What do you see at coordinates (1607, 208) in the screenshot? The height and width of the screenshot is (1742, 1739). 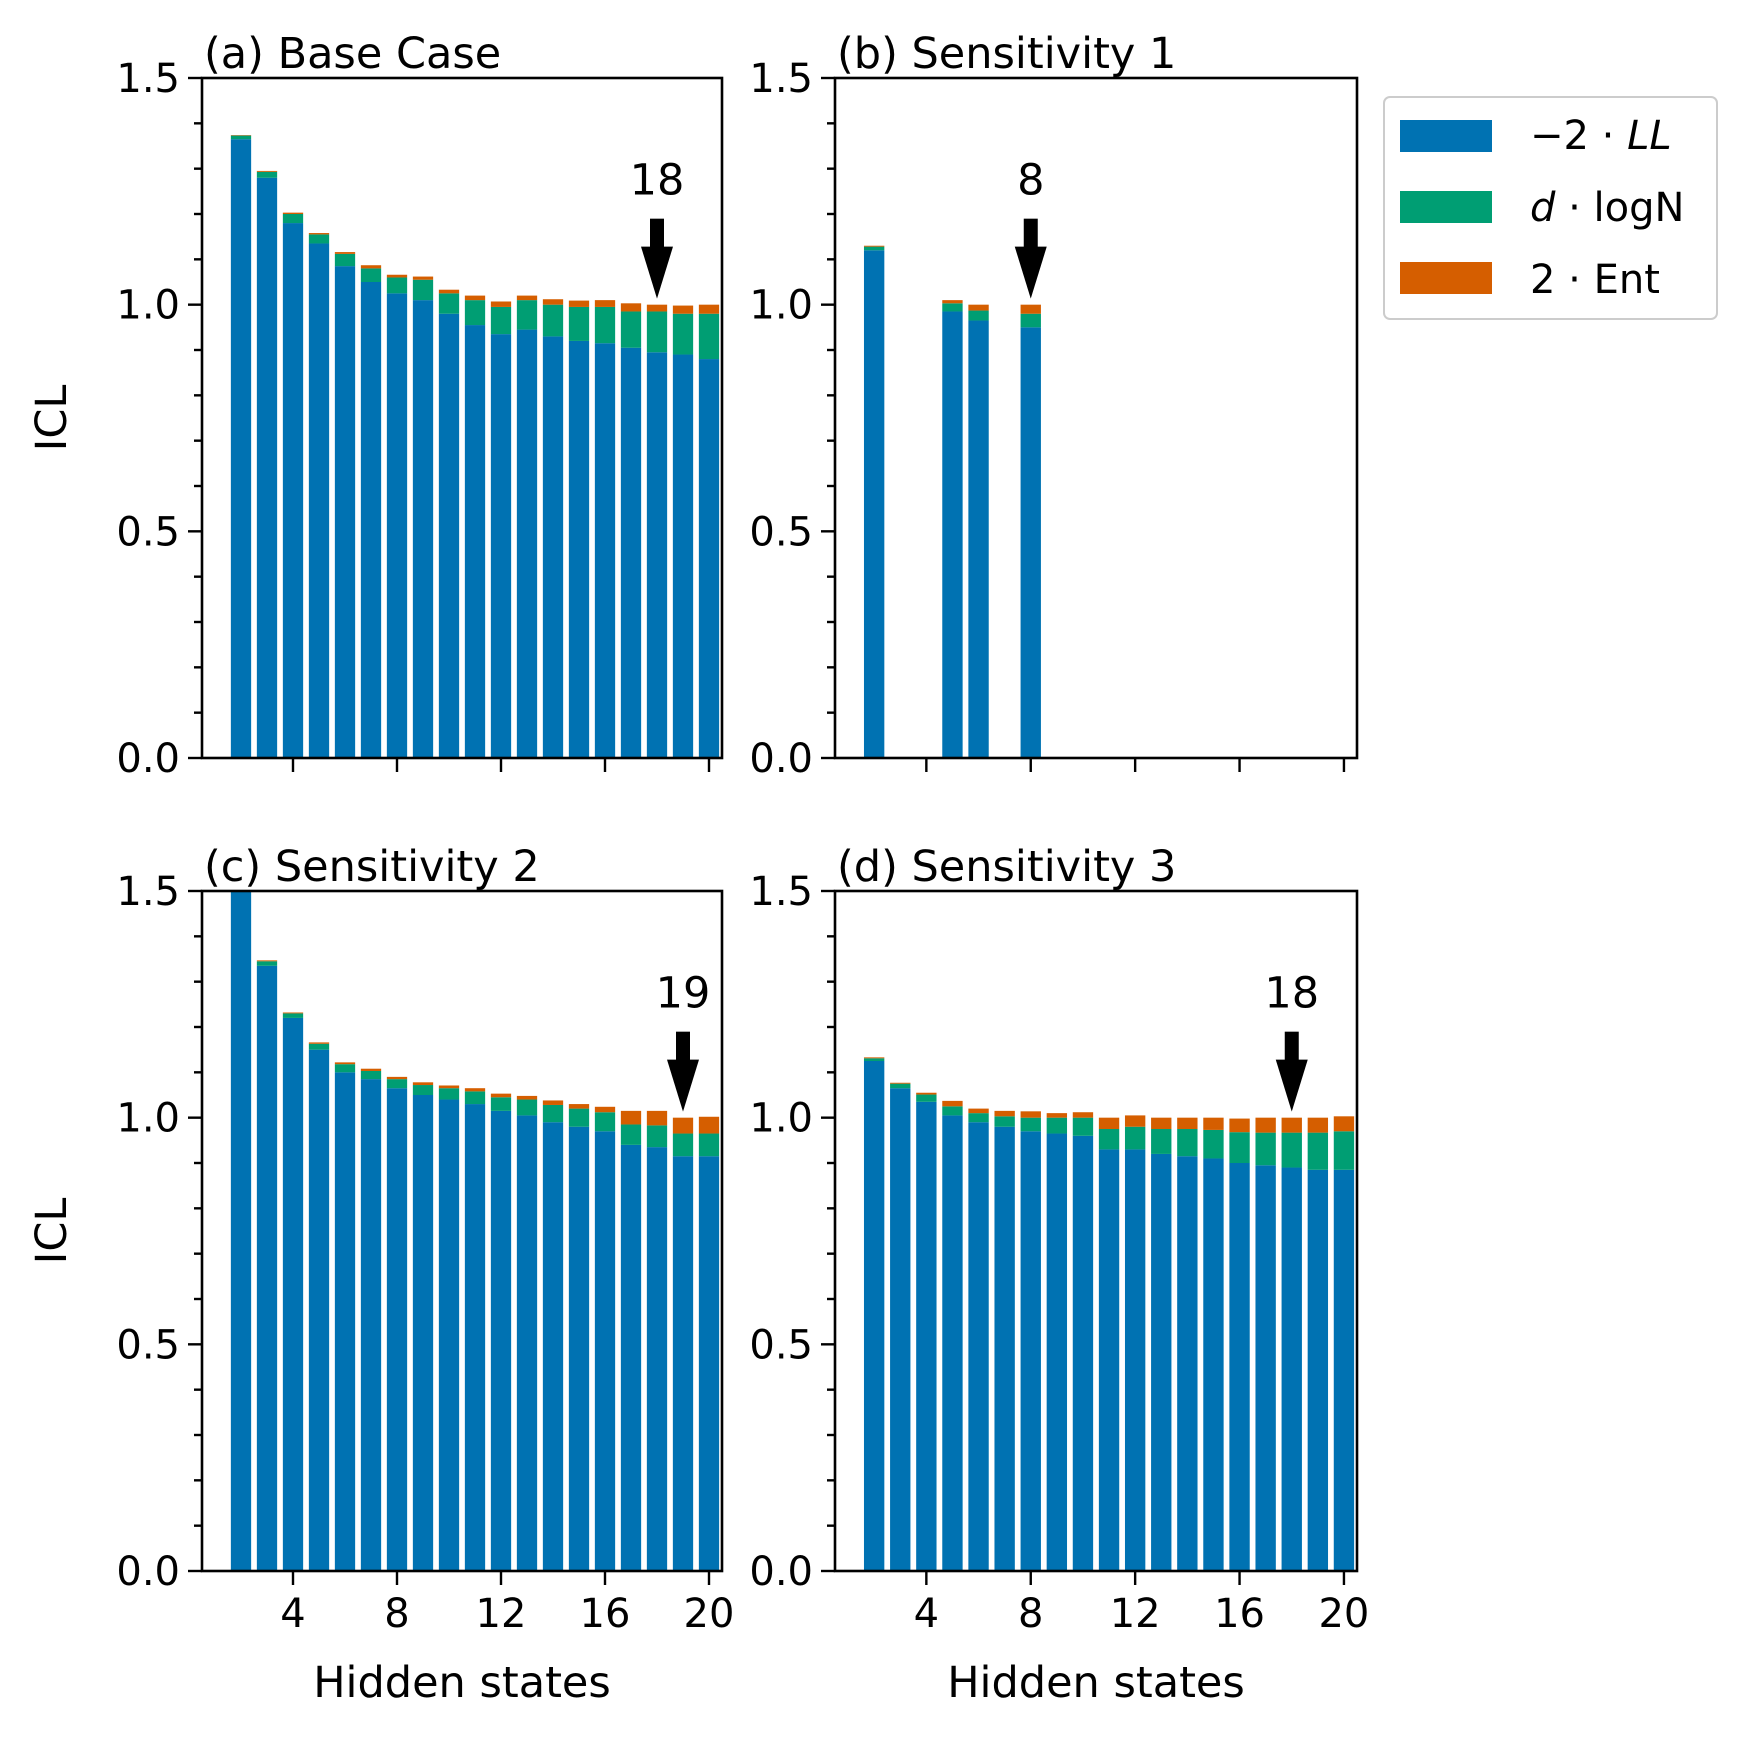 I see `legend-label-dlogn: d · logN` at bounding box center [1607, 208].